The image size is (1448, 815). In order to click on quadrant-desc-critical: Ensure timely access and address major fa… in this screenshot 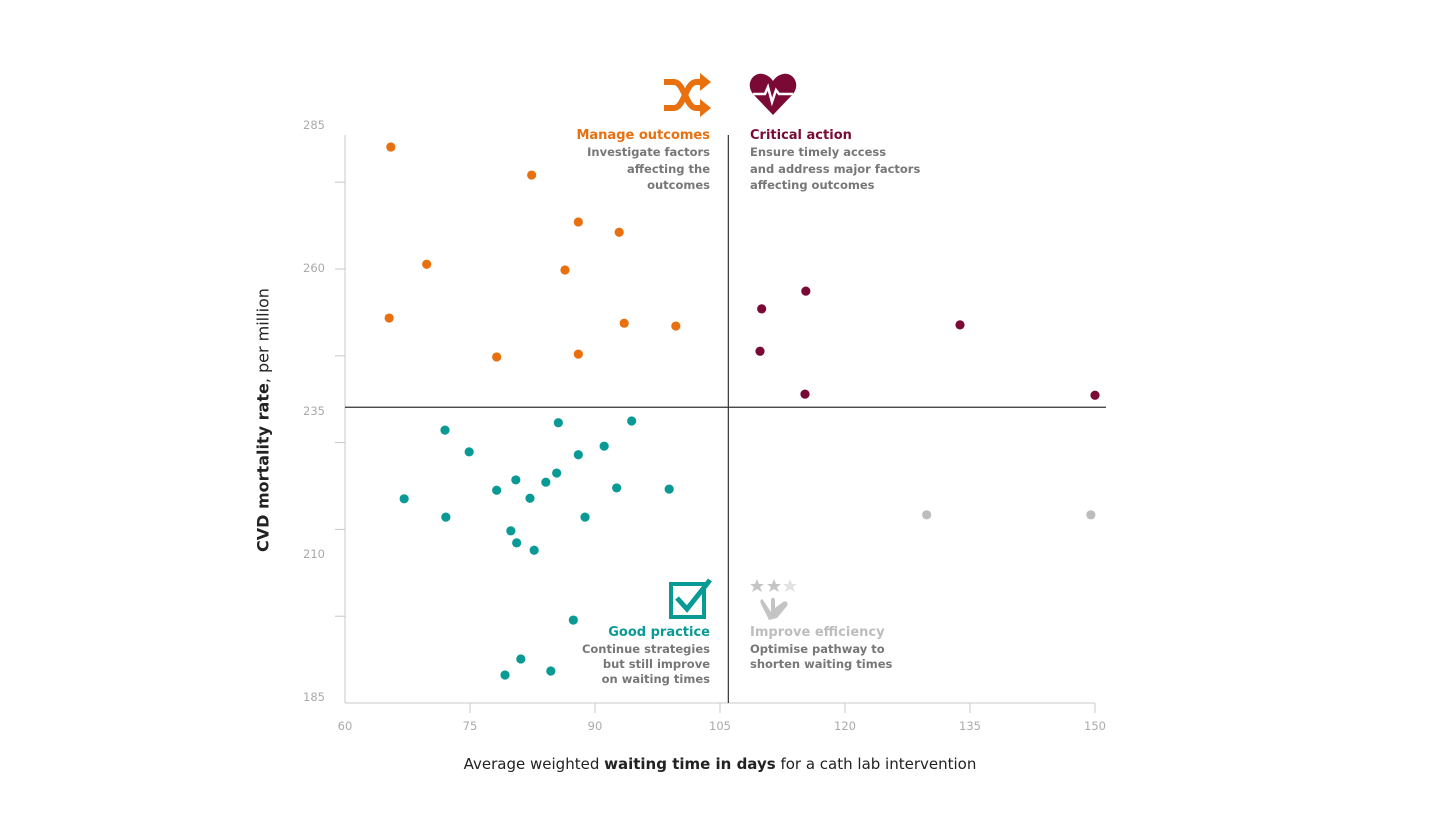, I will do `click(835, 168)`.